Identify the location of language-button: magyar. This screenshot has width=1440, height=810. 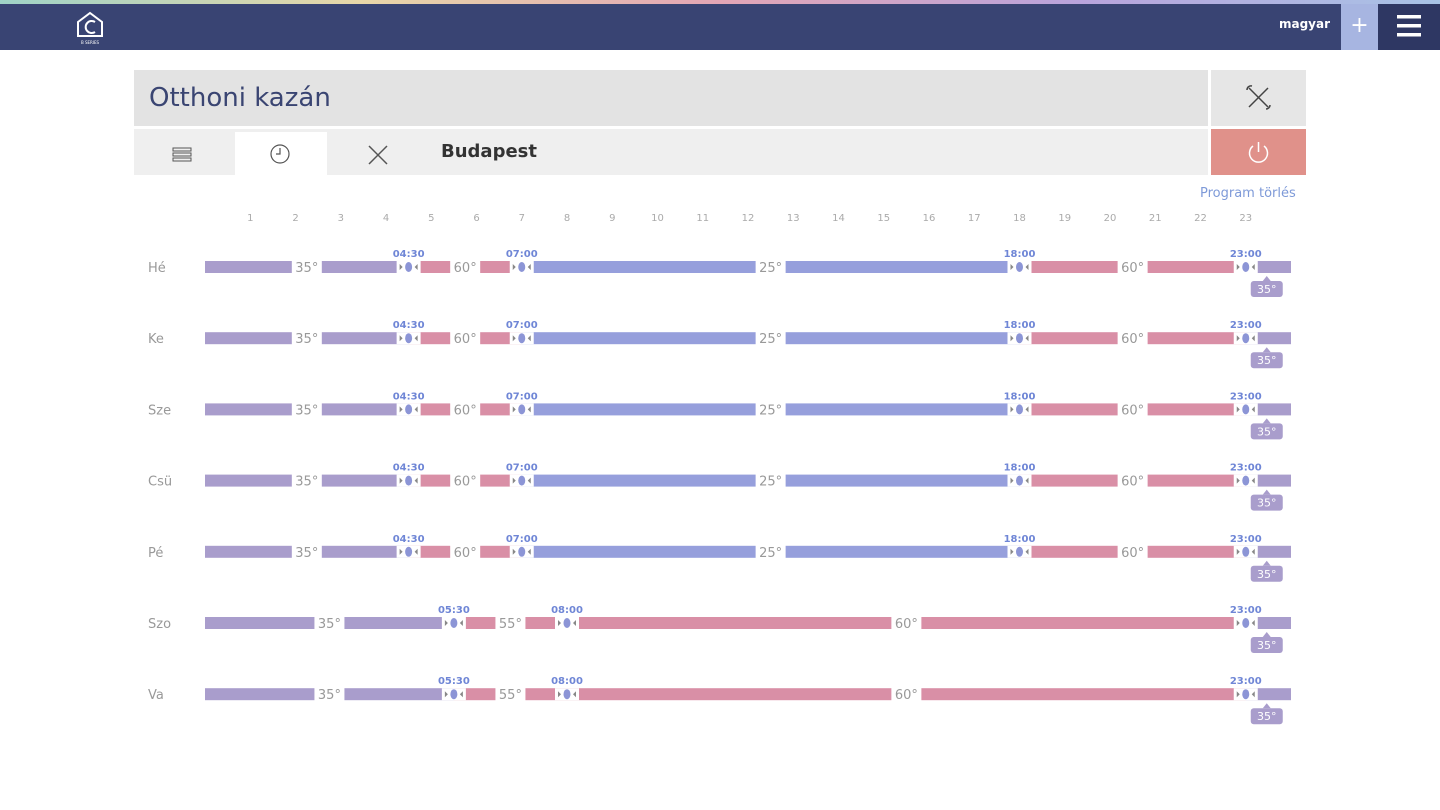
(1304, 24).